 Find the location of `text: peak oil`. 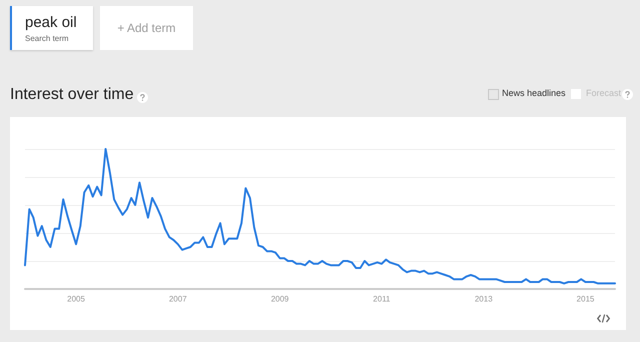

text: peak oil is located at coordinates (51, 22).